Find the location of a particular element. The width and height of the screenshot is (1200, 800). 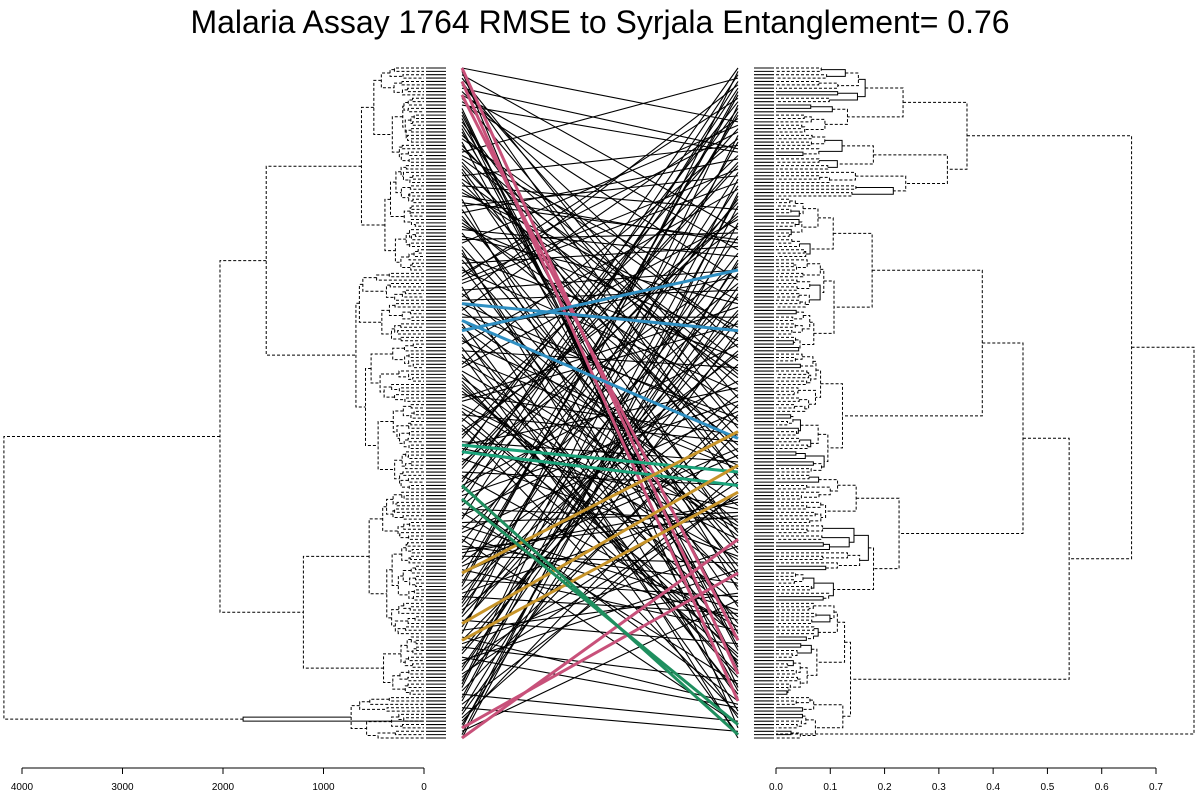

highlighted-connector is located at coordinates (600, 544).